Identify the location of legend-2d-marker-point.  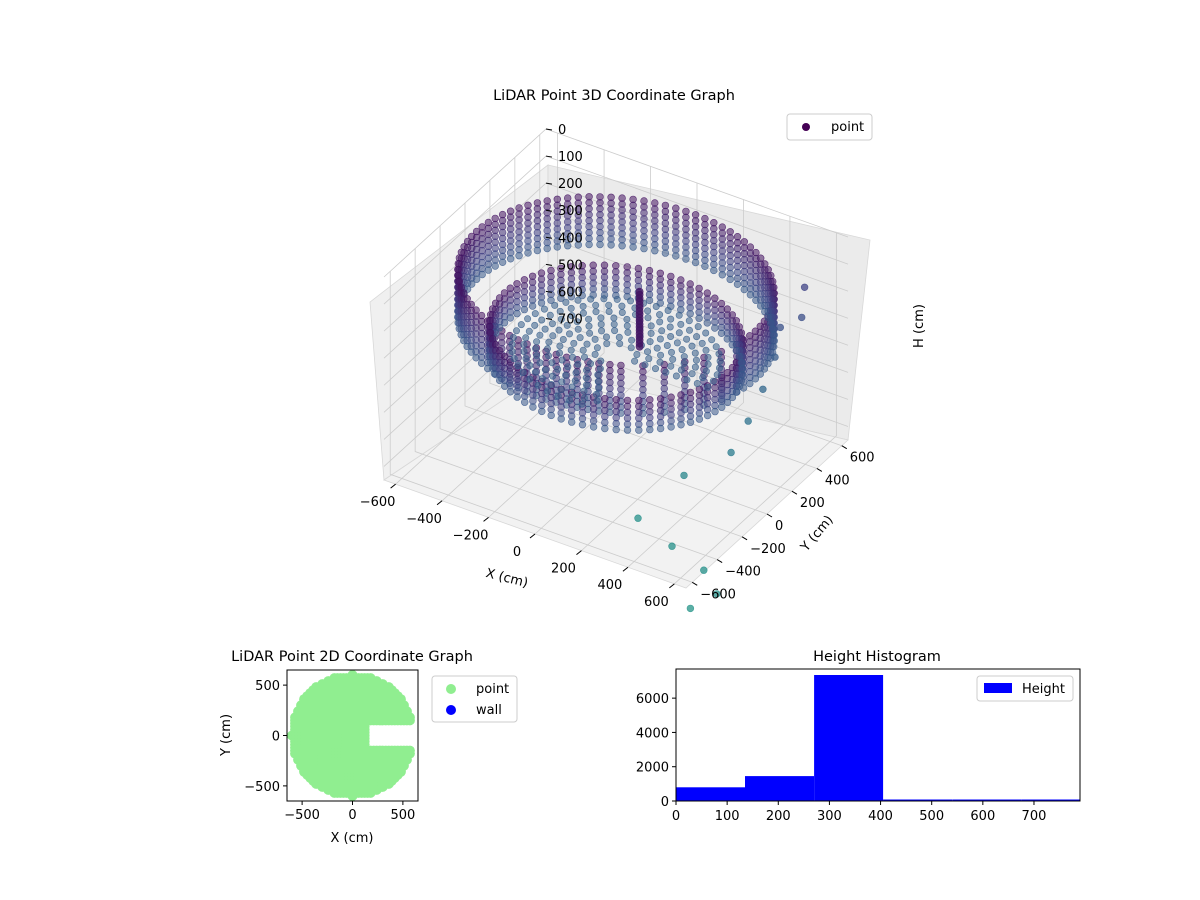
(451, 689).